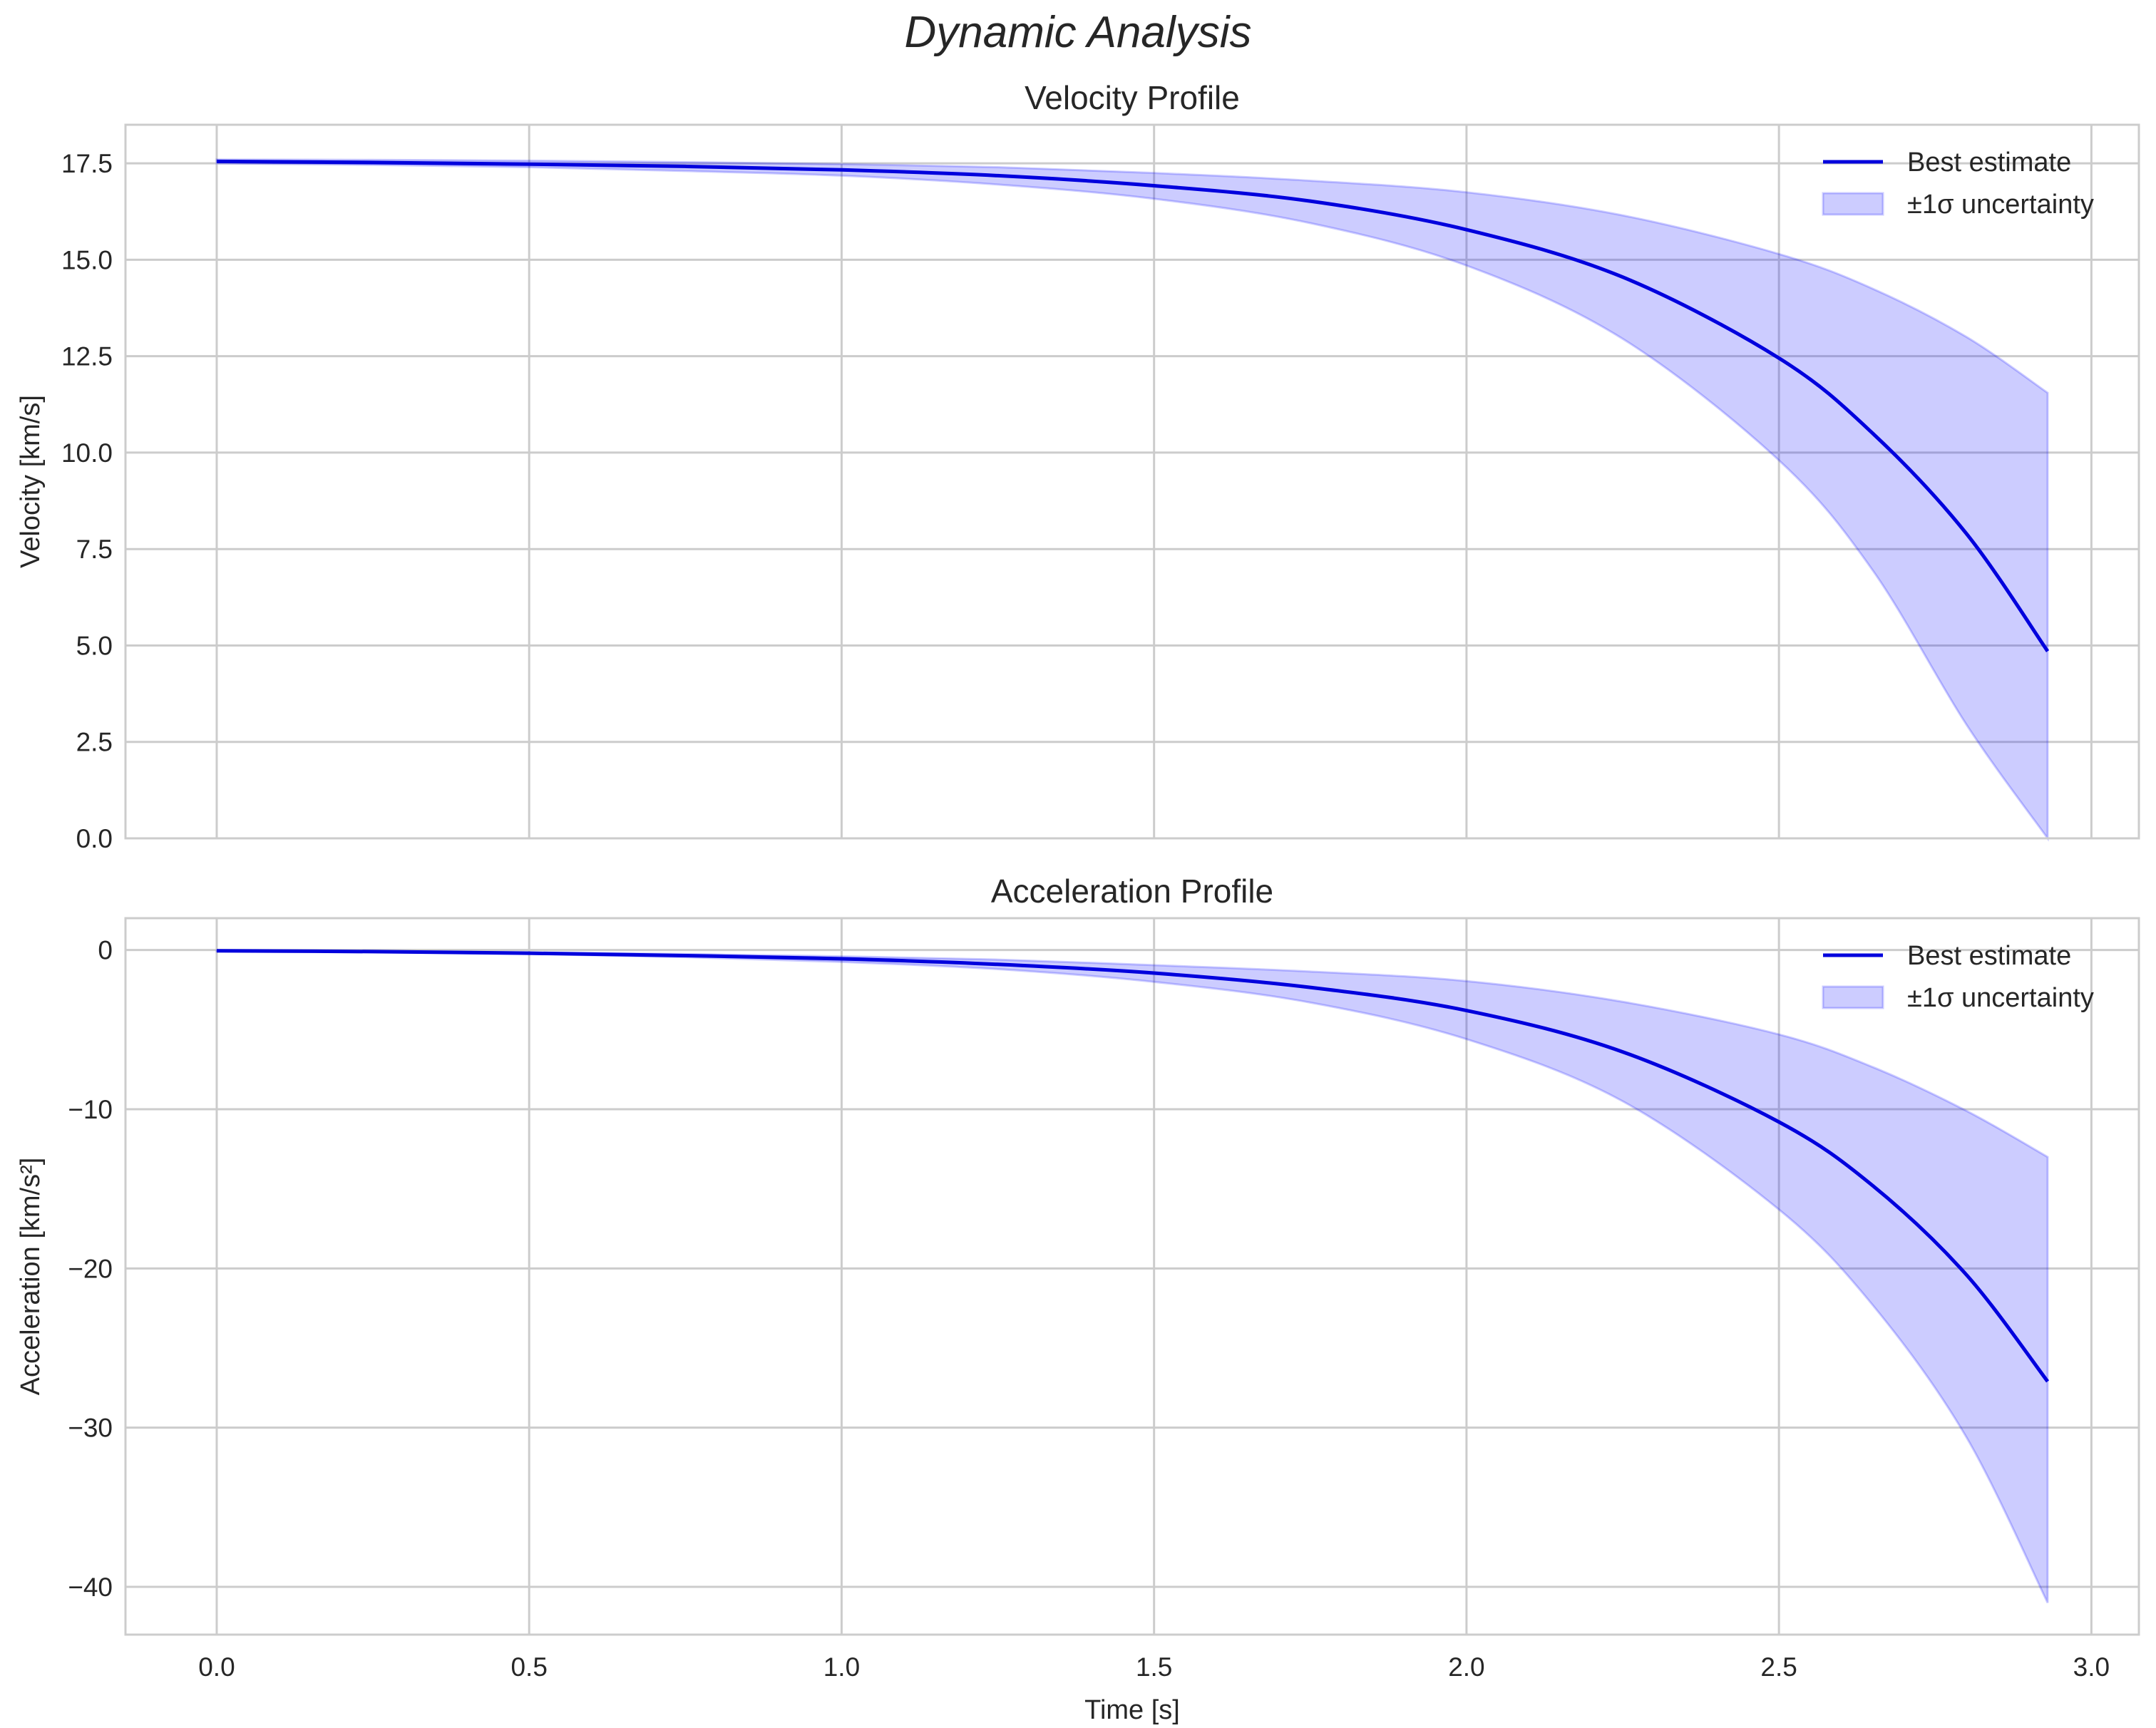 The width and height of the screenshot is (2156, 1728). What do you see at coordinates (216, 1667) in the screenshot?
I see `x-tick-label: 0.0` at bounding box center [216, 1667].